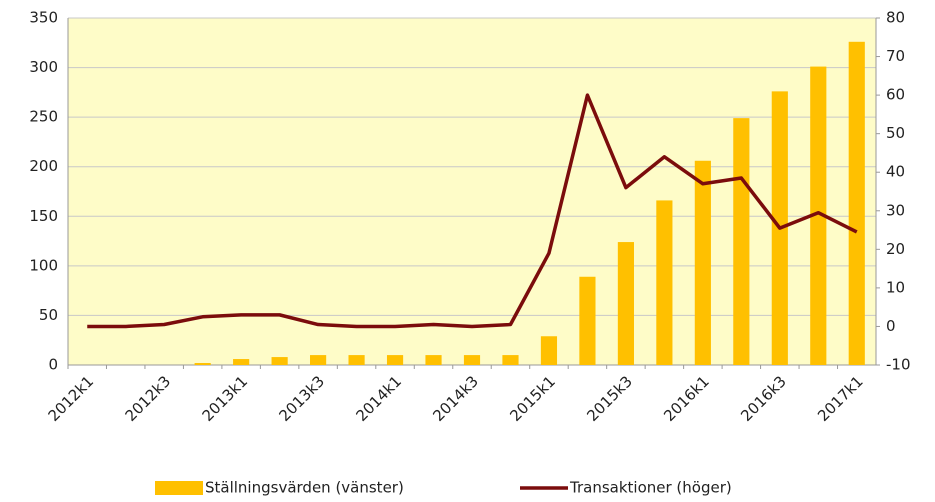  What do you see at coordinates (891, 326) in the screenshot?
I see `y2-tick-label: 0` at bounding box center [891, 326].